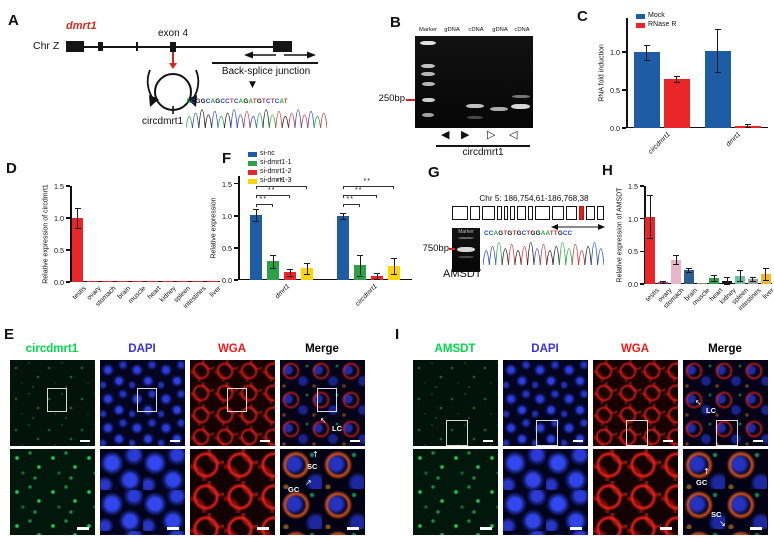 This screenshot has height=538, width=774. What do you see at coordinates (578, 227) in the screenshot?
I see `primer-pair-arrows-icon` at bounding box center [578, 227].